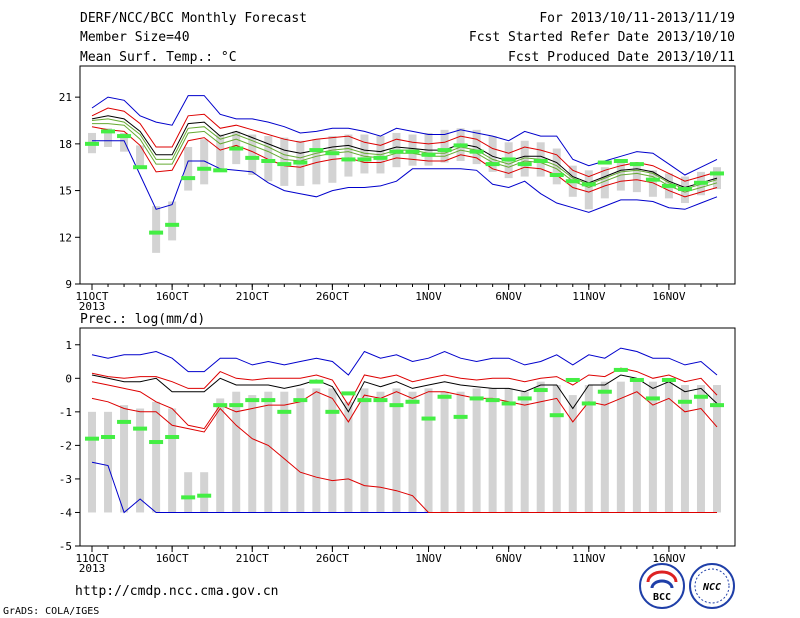 The height and width of the screenshot is (618, 800). What do you see at coordinates (172, 296) in the screenshot?
I see `temp-xtick-label: 16OCT` at bounding box center [172, 296].